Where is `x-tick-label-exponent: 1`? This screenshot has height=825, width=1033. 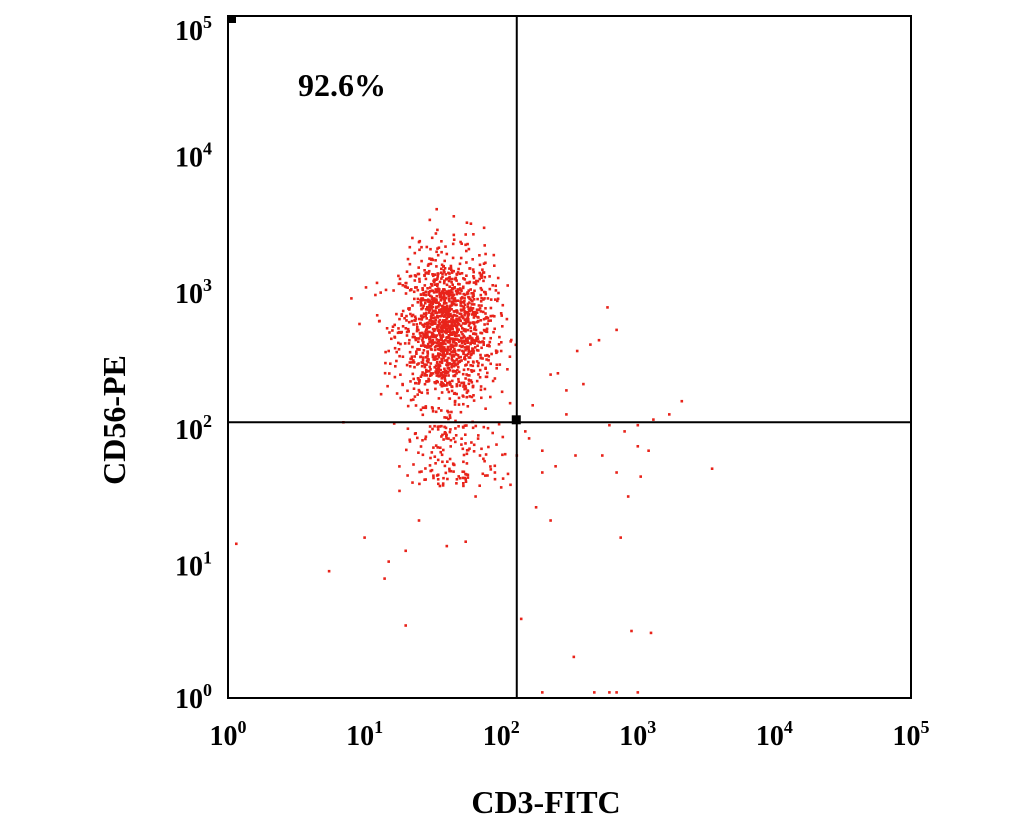 x-tick-label-exponent: 1 is located at coordinates (378, 727).